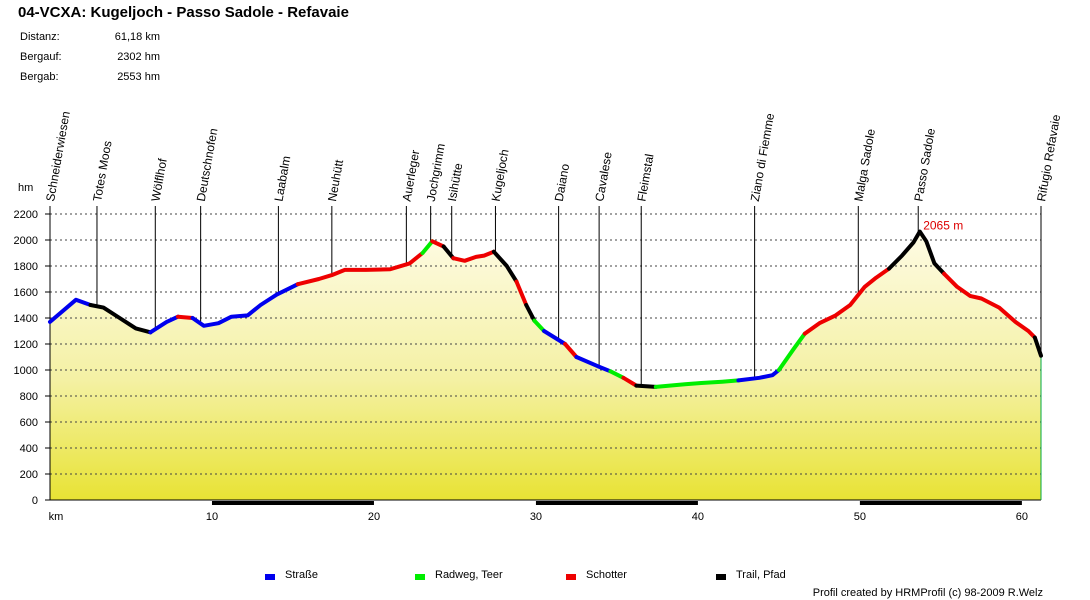 The width and height of the screenshot is (1090, 600). Describe the element at coordinates (335, 180) in the screenshot. I see `waypoint-label: Neuhütt` at that location.